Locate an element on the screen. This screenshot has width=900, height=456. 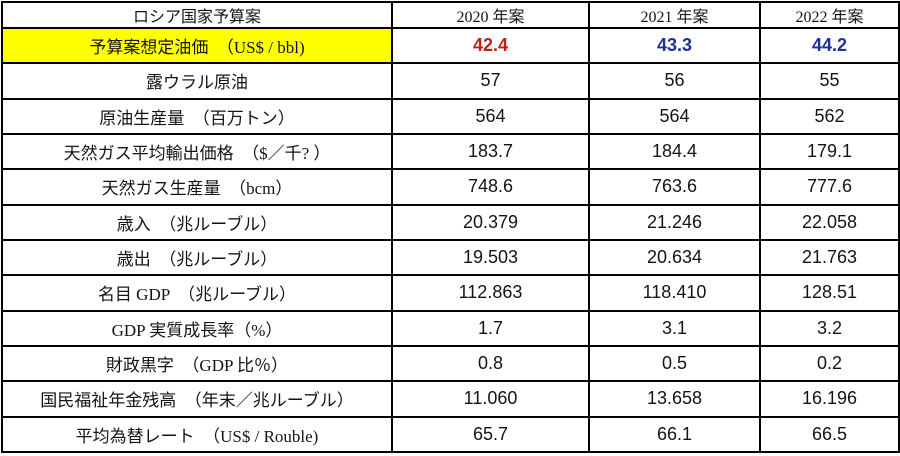
value-cell: 1.7 is located at coordinates (490, 328).